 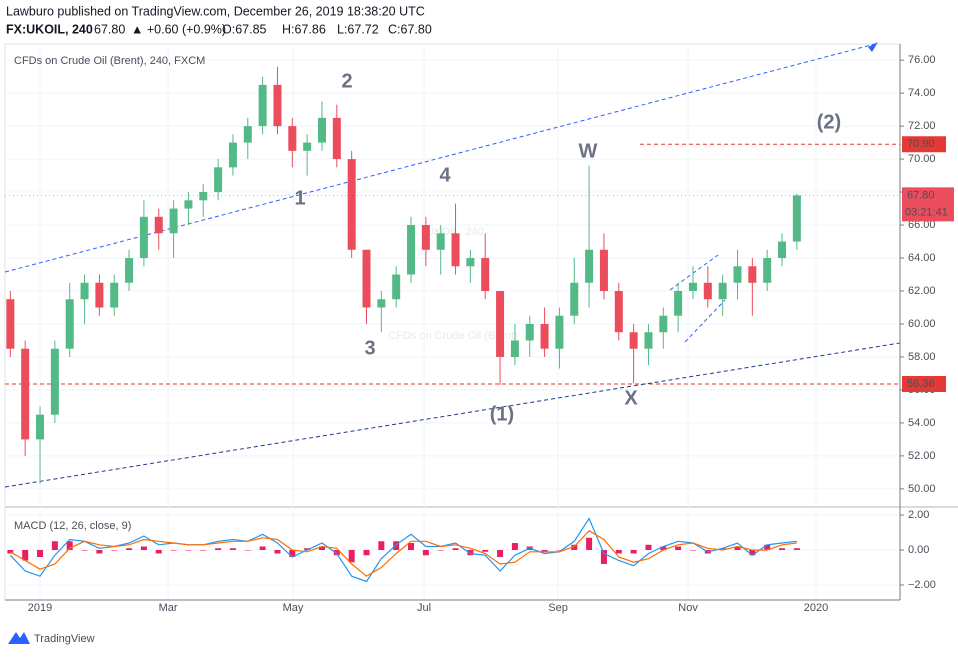 What do you see at coordinates (921, 195) in the screenshot?
I see `price-label: 67.80` at bounding box center [921, 195].